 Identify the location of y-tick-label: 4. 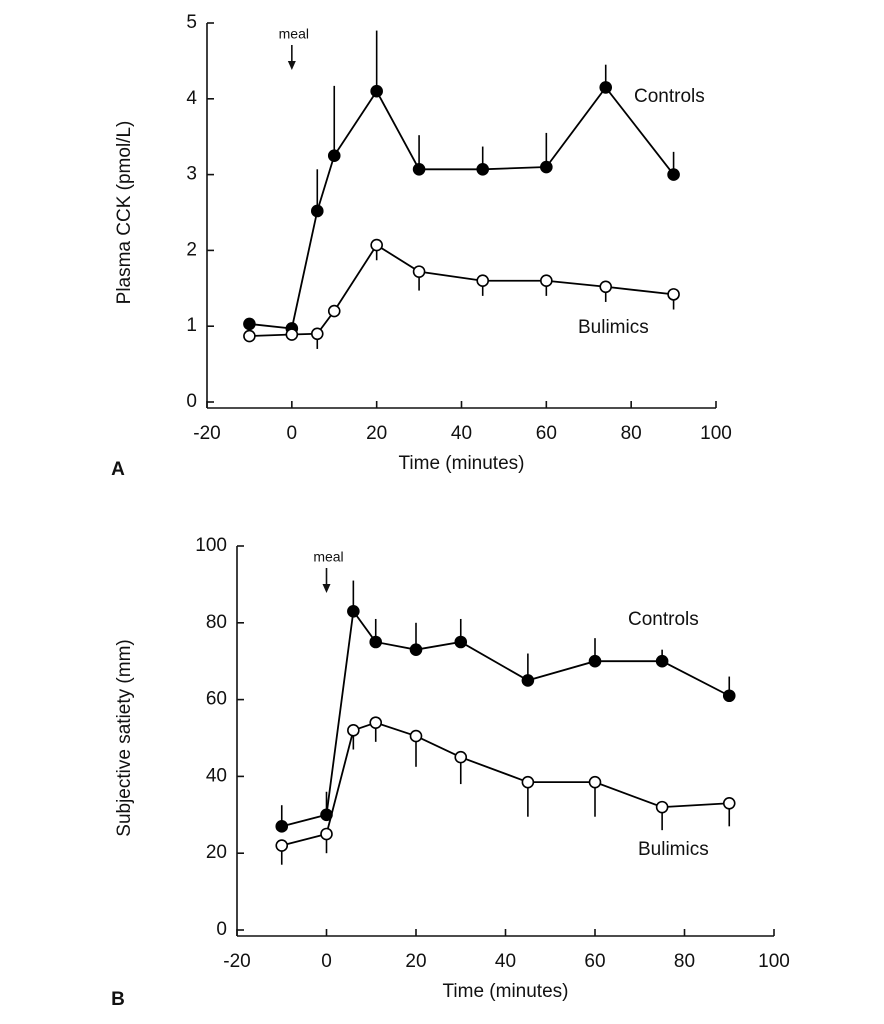
(191, 98).